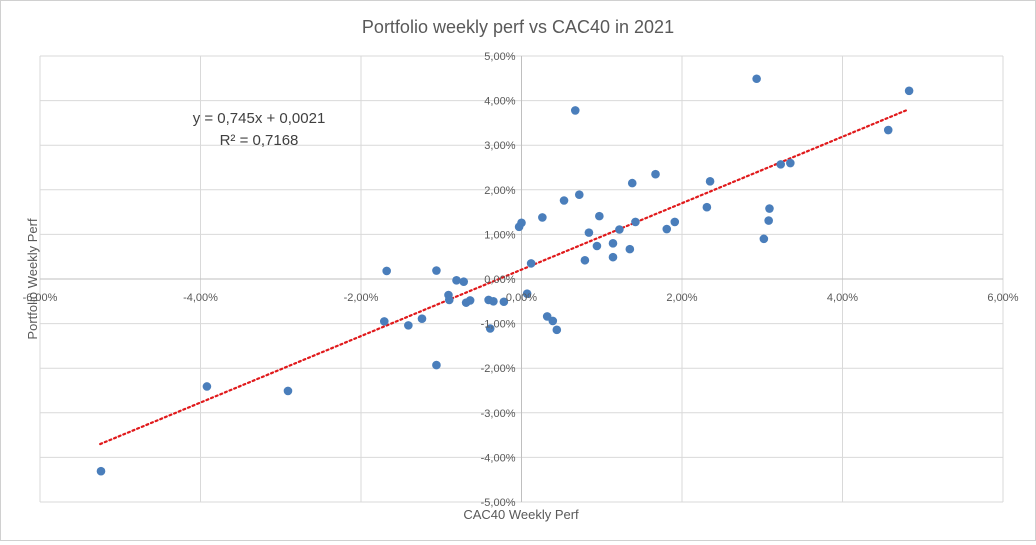 Image resolution: width=1036 pixels, height=545 pixels. Describe the element at coordinates (499, 57) in the screenshot. I see `y-tick-label: 5,00%` at that location.